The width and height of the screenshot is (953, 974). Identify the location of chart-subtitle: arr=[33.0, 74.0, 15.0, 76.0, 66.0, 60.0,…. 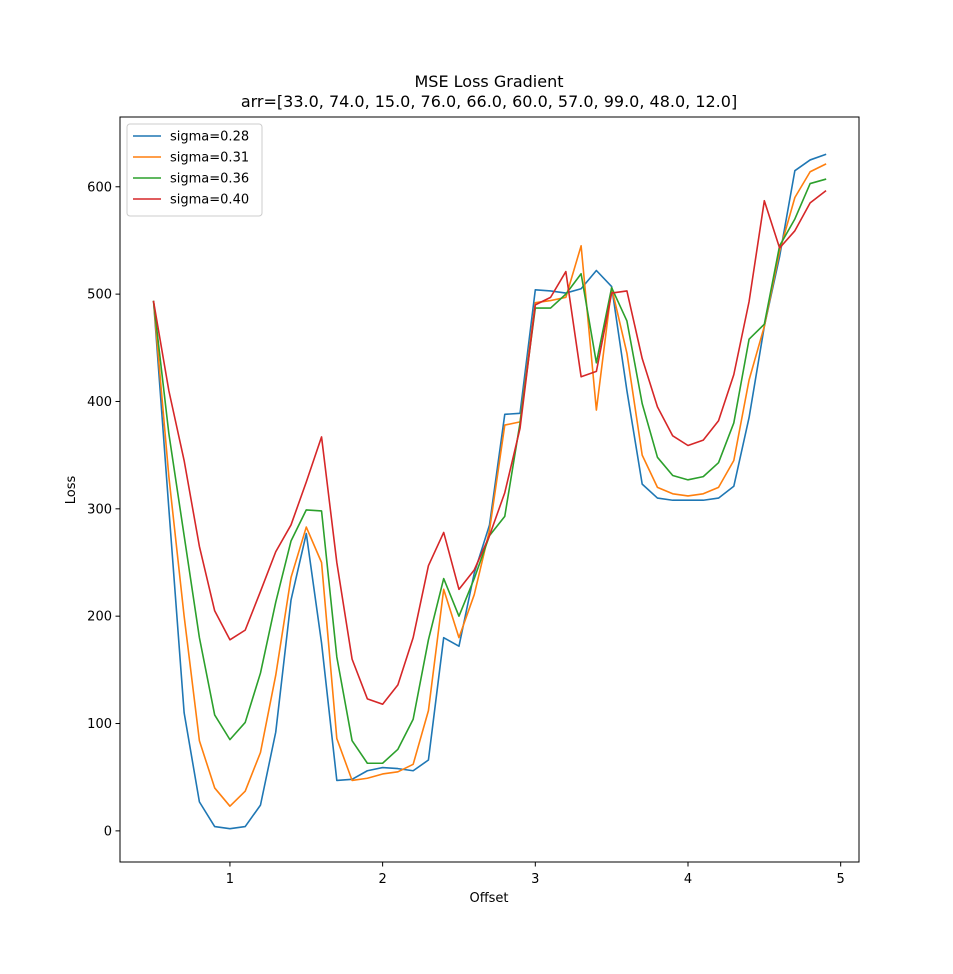
(489, 101).